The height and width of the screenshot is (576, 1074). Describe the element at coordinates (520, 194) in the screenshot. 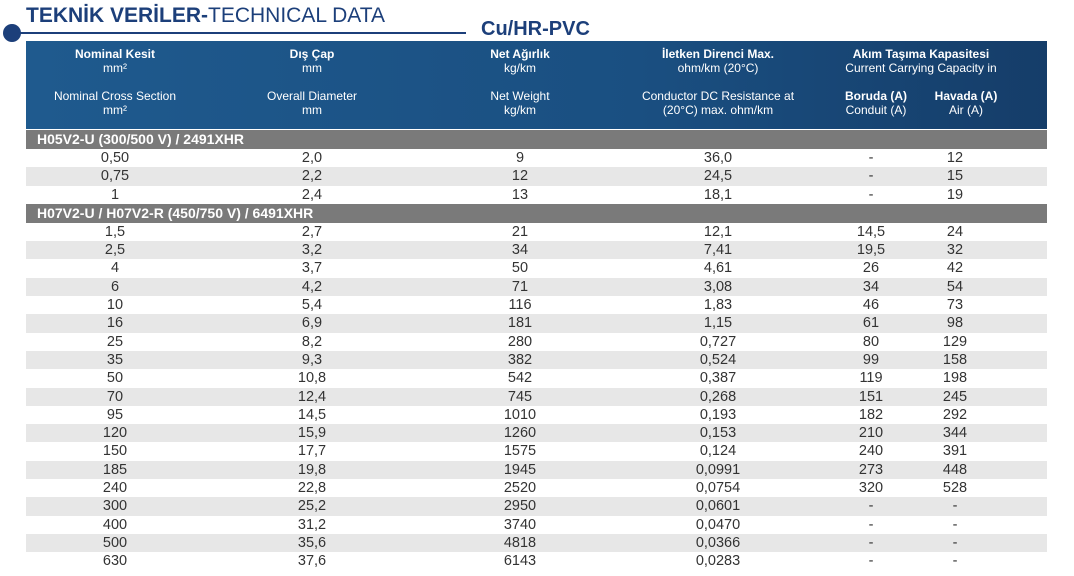

I see `cell-weight: 13` at that location.